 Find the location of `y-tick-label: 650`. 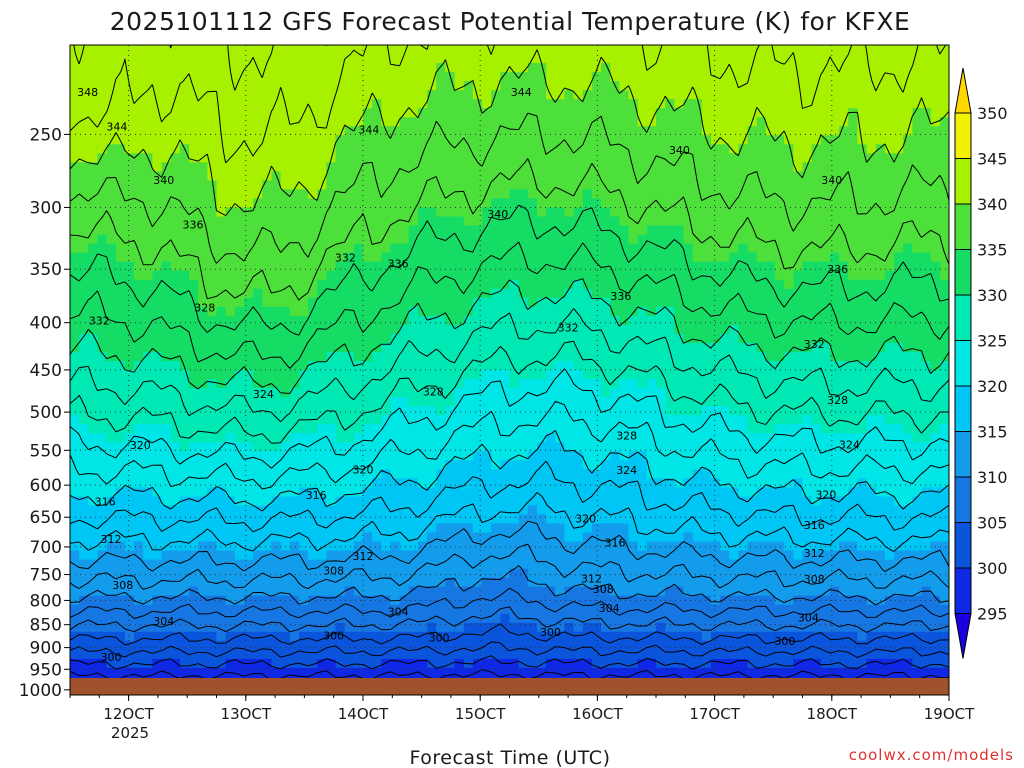

y-tick-label: 650 is located at coordinates (46, 518).